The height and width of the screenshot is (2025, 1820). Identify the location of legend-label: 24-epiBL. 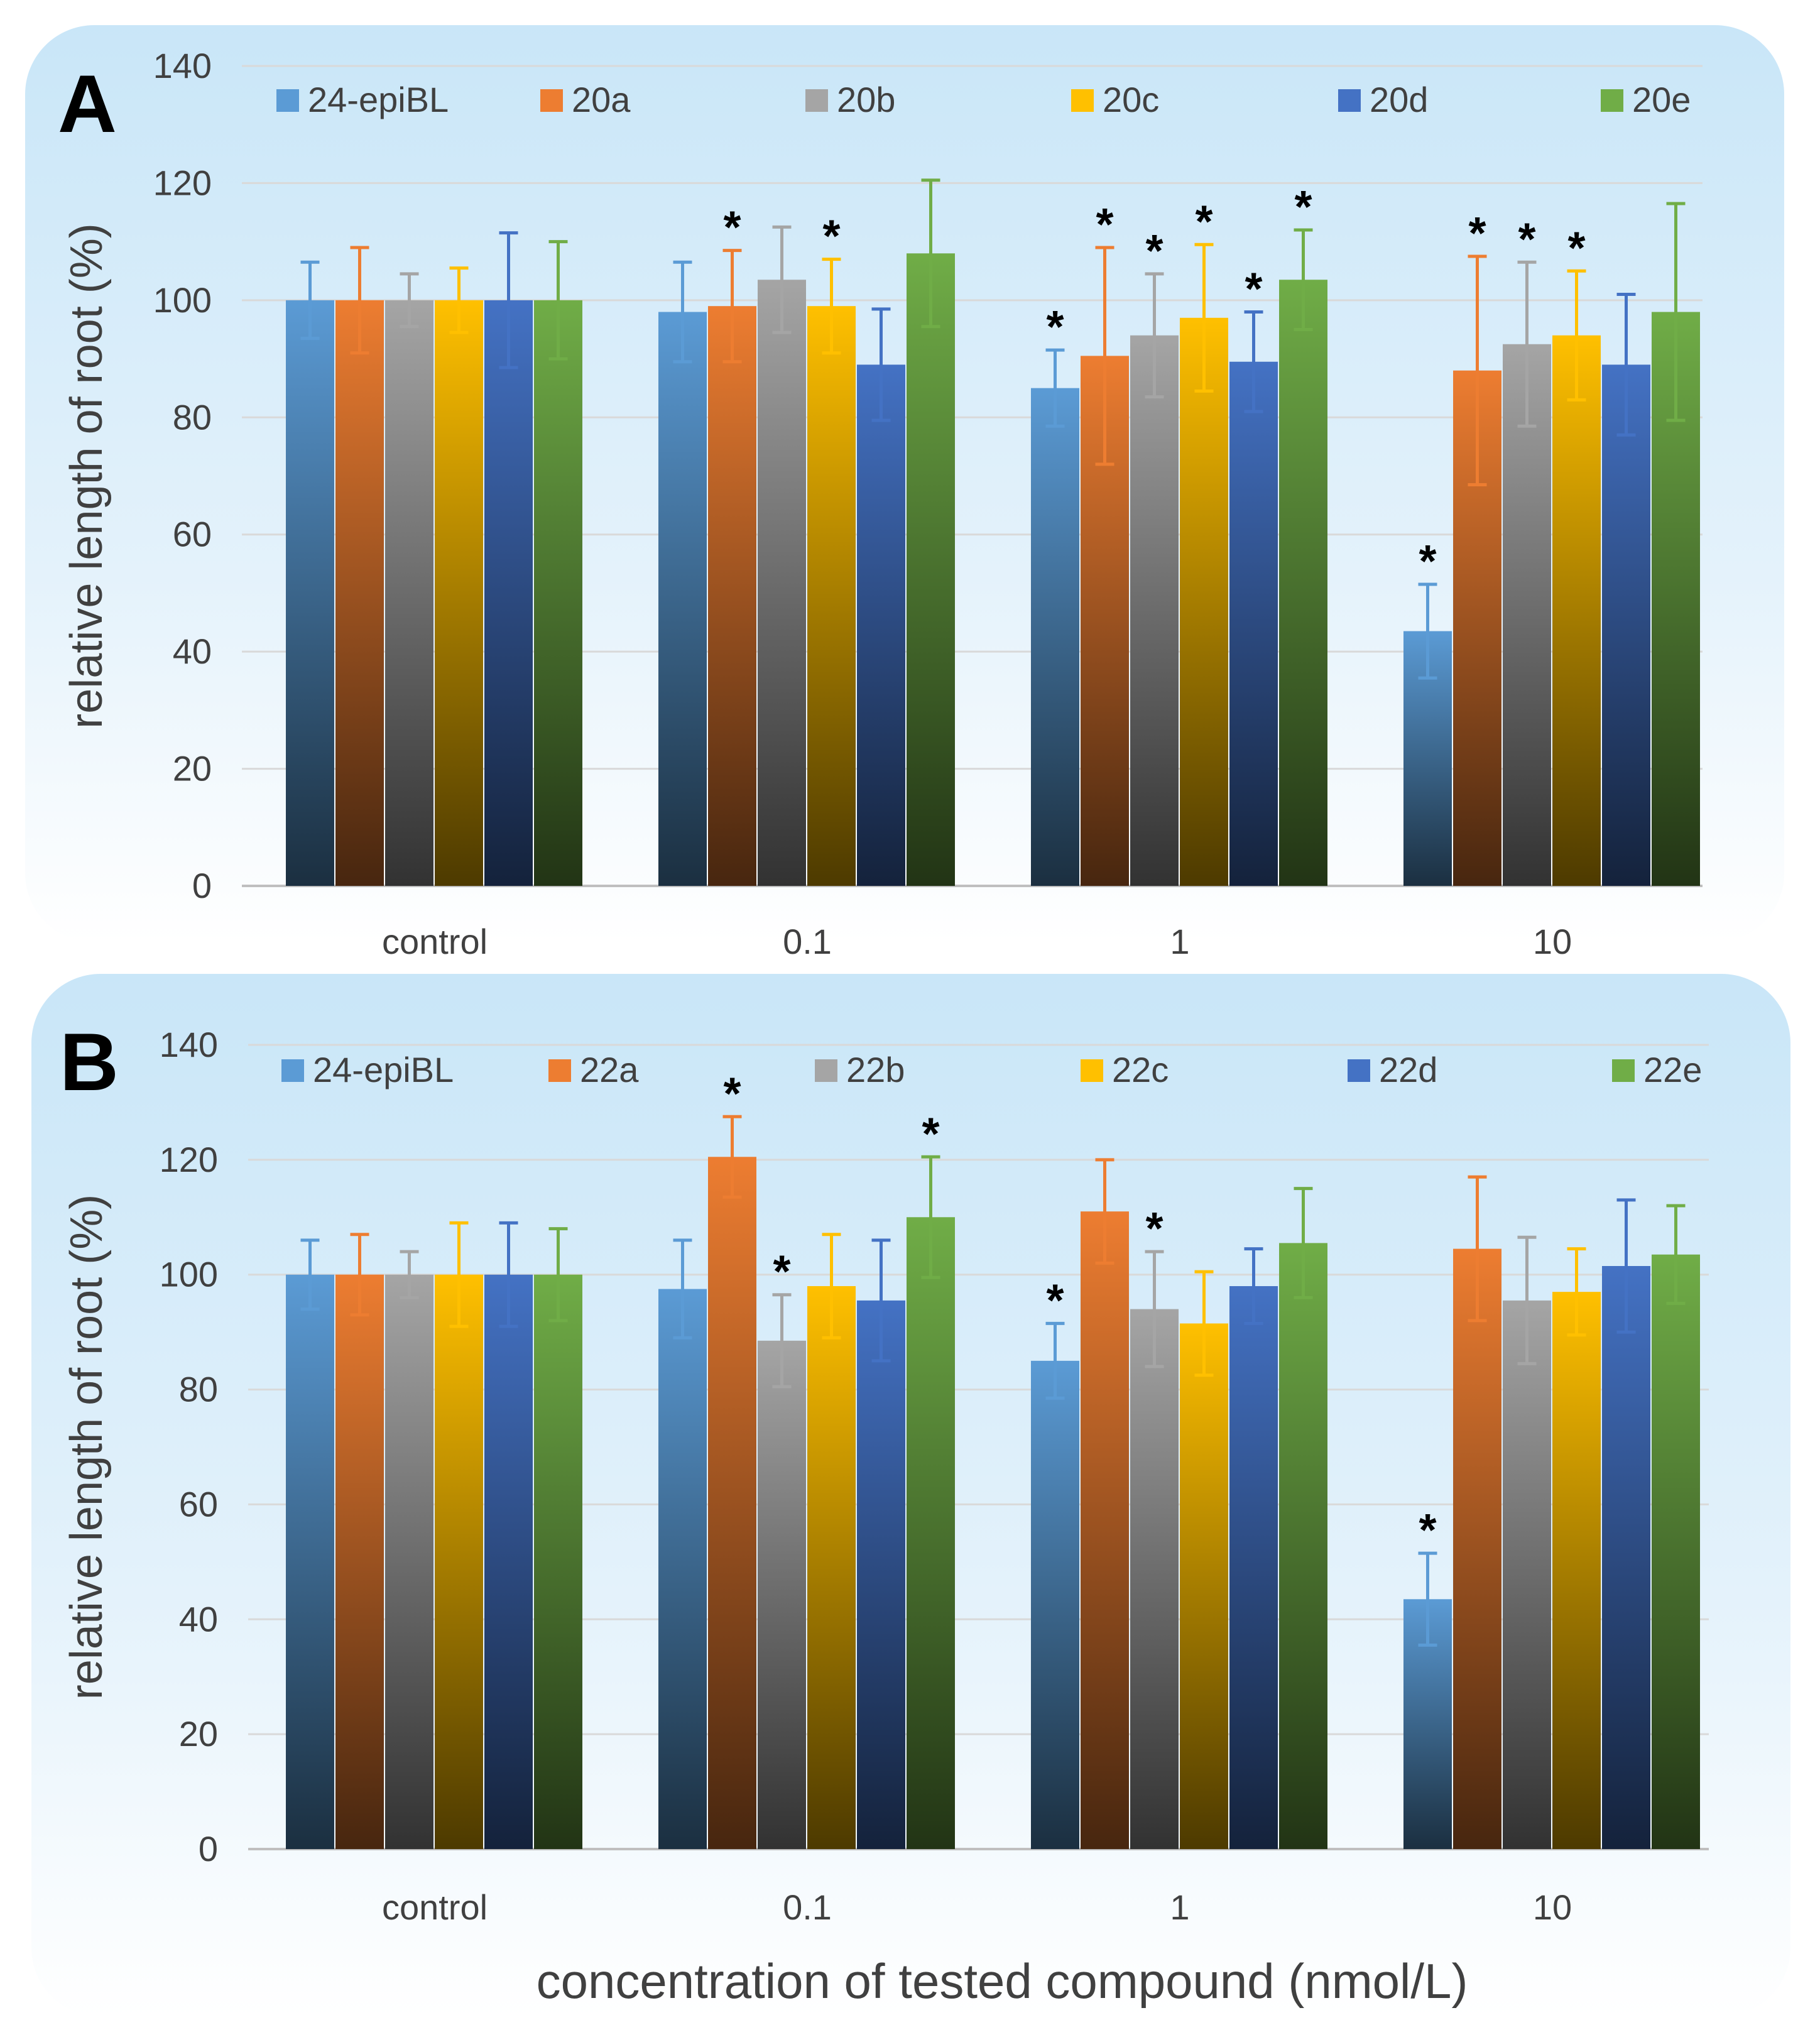
(378, 99).